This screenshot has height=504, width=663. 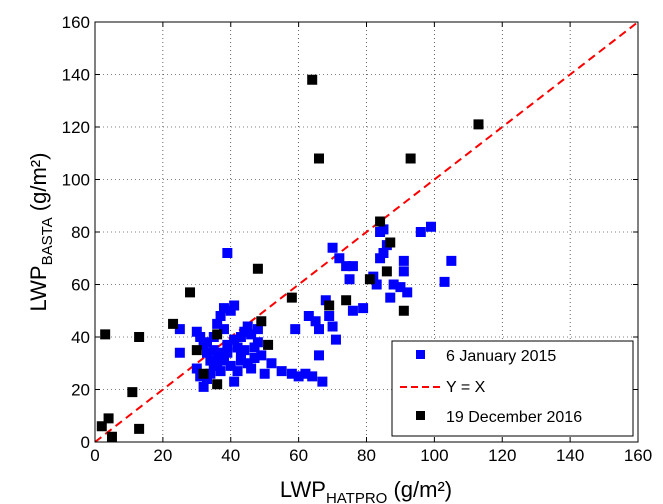 I want to click on x-tick-label: 80, so click(x=366, y=455).